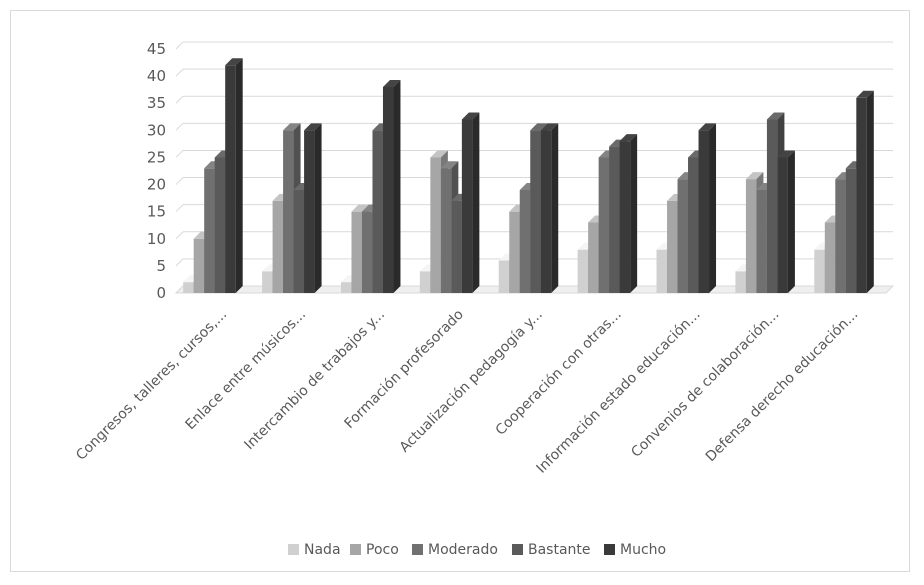 The width and height of the screenshot is (924, 585). I want to click on legend-label: Poco, so click(382, 550).